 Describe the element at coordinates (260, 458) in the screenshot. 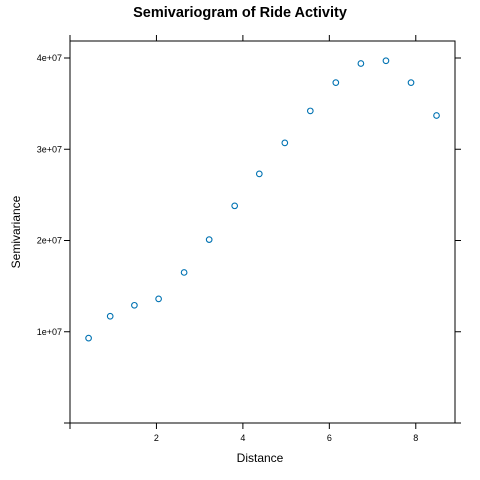

I see `x-axis-label: Distance` at that location.